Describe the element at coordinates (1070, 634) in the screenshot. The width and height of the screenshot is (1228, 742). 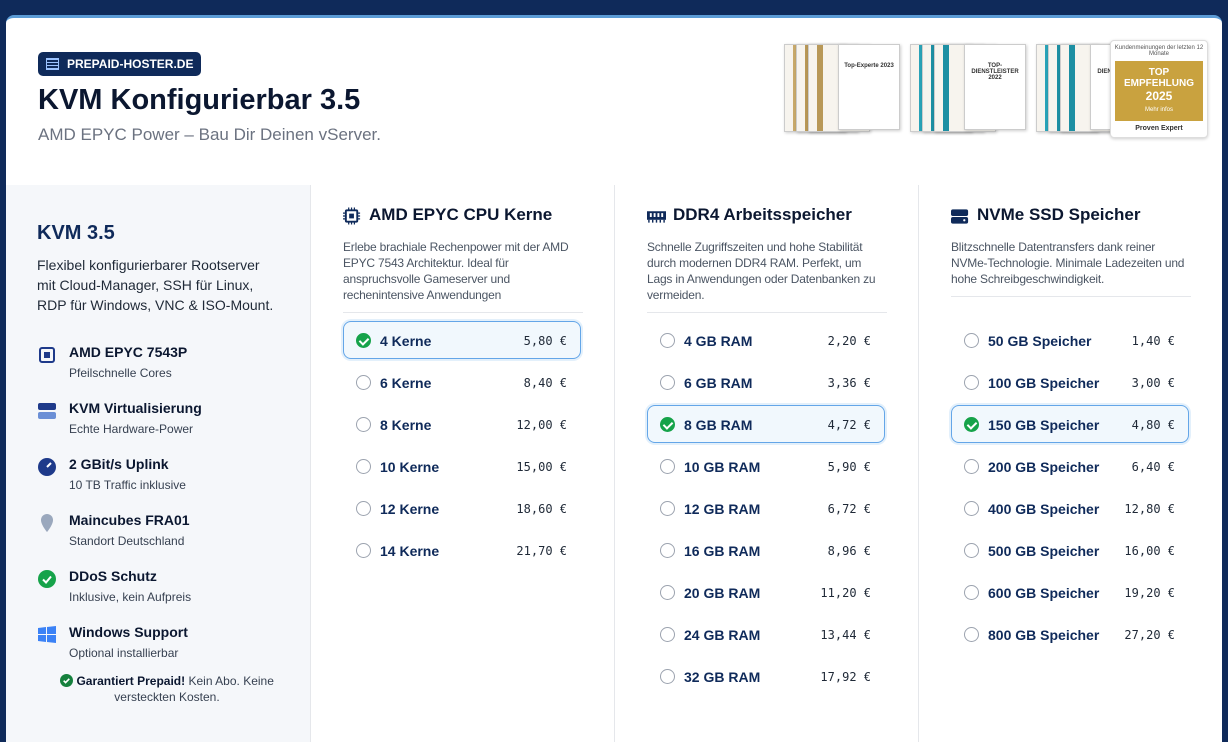
I see `option: 800 GB Speicher 27,20 €` at that location.